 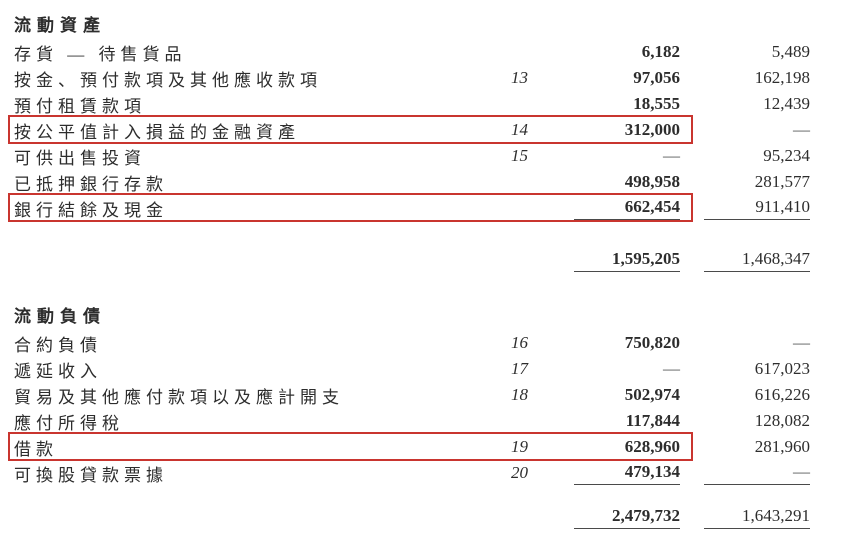 I want to click on section-total-row: 2,479,732 1,643,291, so click(x=432, y=517).